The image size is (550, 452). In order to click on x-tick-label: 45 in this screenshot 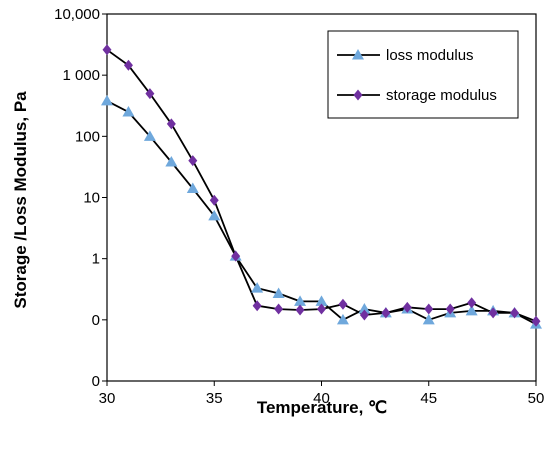, I will do `click(428, 398)`.